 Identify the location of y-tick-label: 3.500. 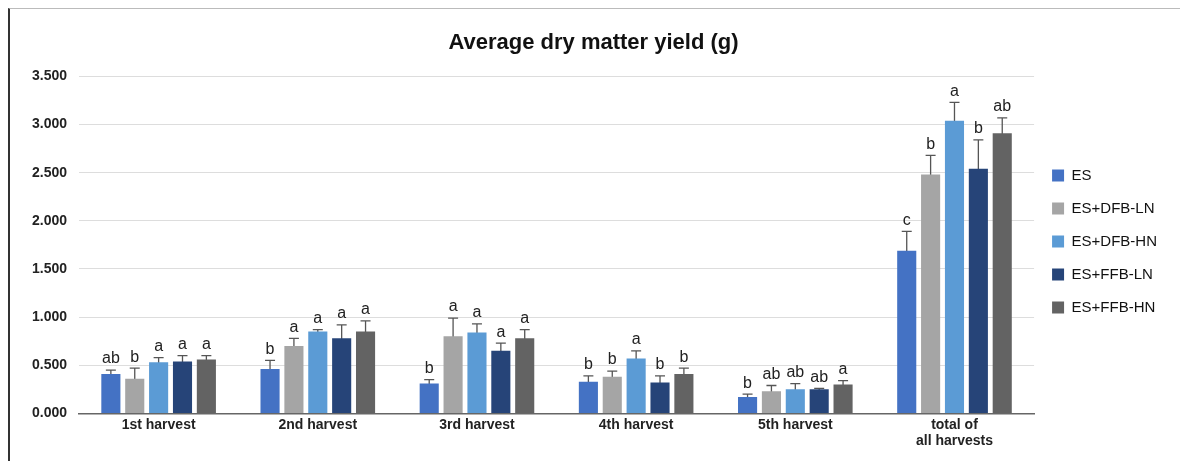
(49, 75).